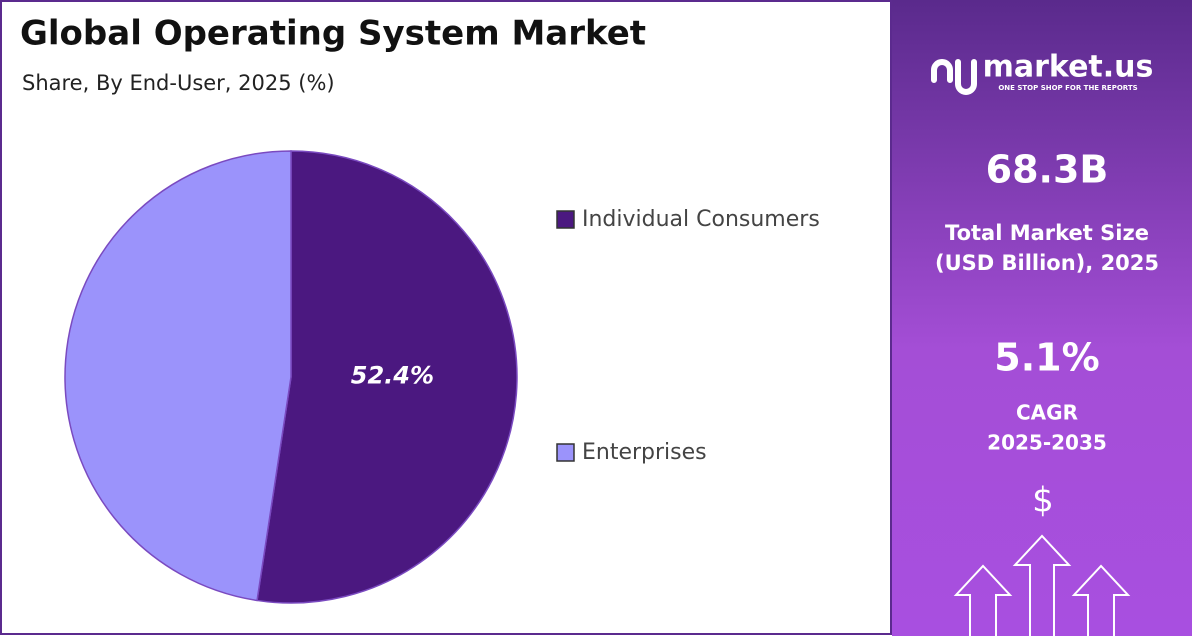 This screenshot has height=640, width=1192. Describe the element at coordinates (178, 376) in the screenshot. I see `pie-slice` at that location.